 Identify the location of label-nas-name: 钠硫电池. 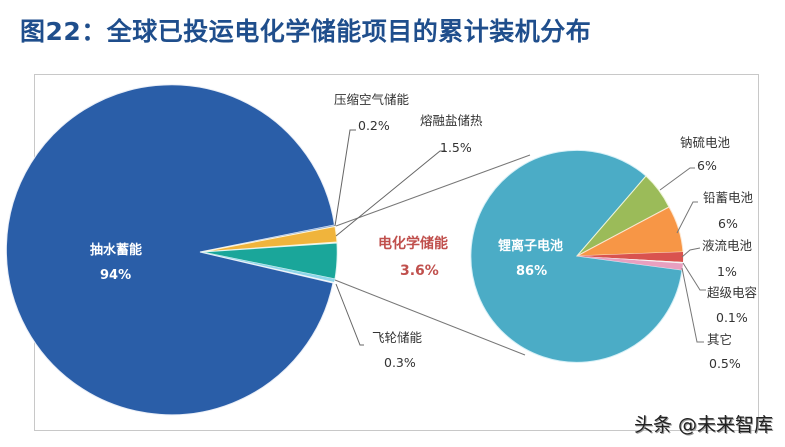
(705, 142).